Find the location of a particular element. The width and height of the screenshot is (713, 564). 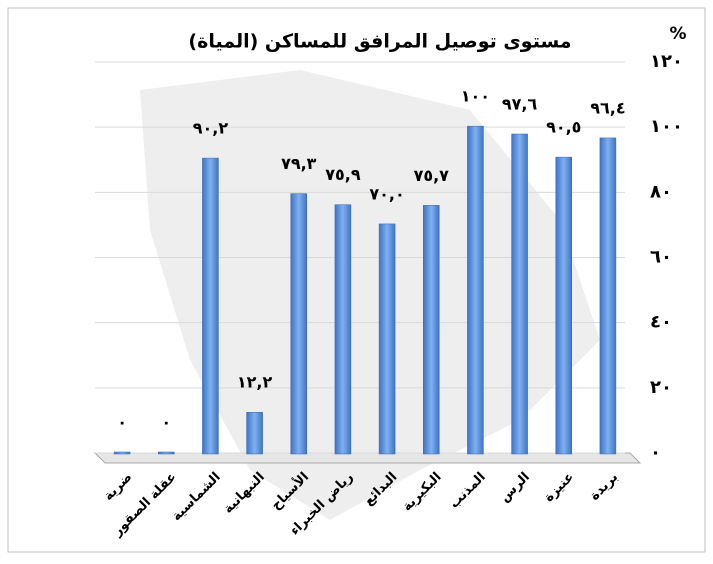

y-tick-label: ٠ is located at coordinates (655, 452).